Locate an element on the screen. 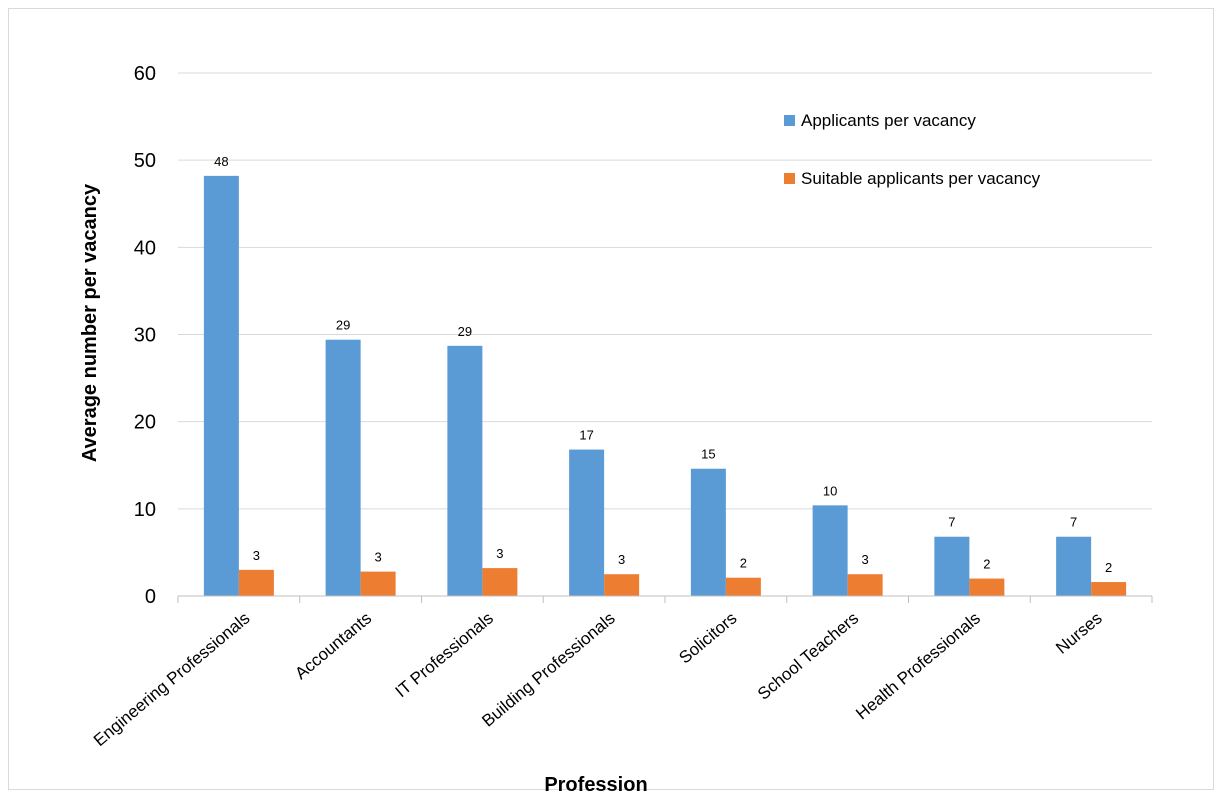 This screenshot has width=1220, height=798. x-tick-label: Nurses is located at coordinates (1078, 633).